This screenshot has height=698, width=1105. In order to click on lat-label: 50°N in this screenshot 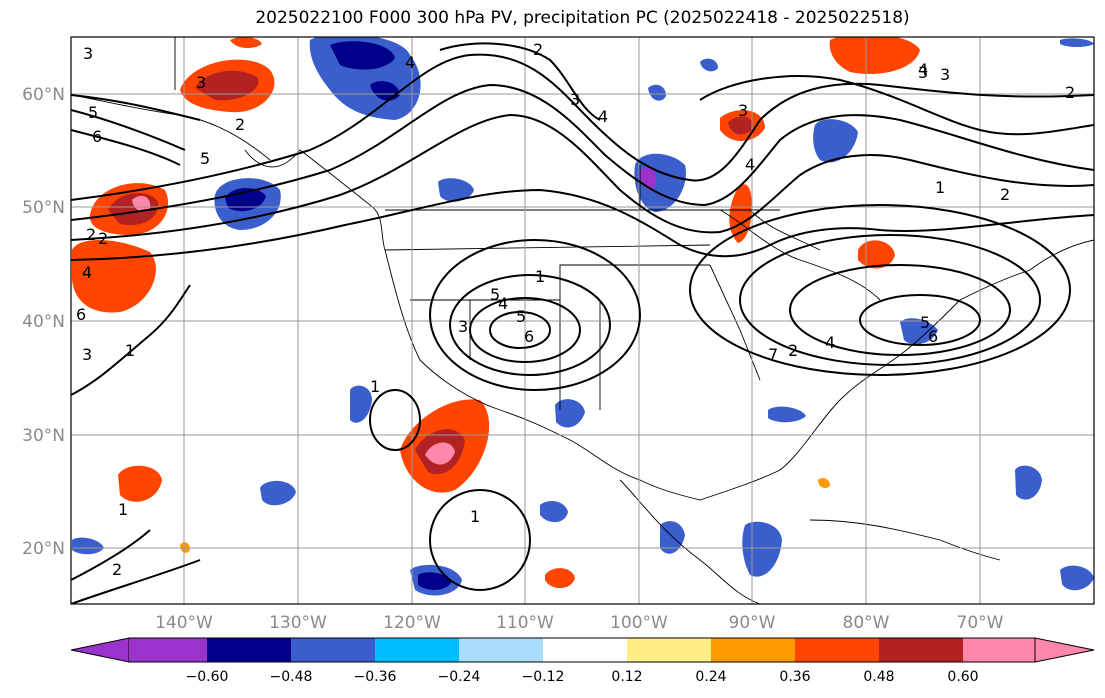, I will do `click(43, 208)`.